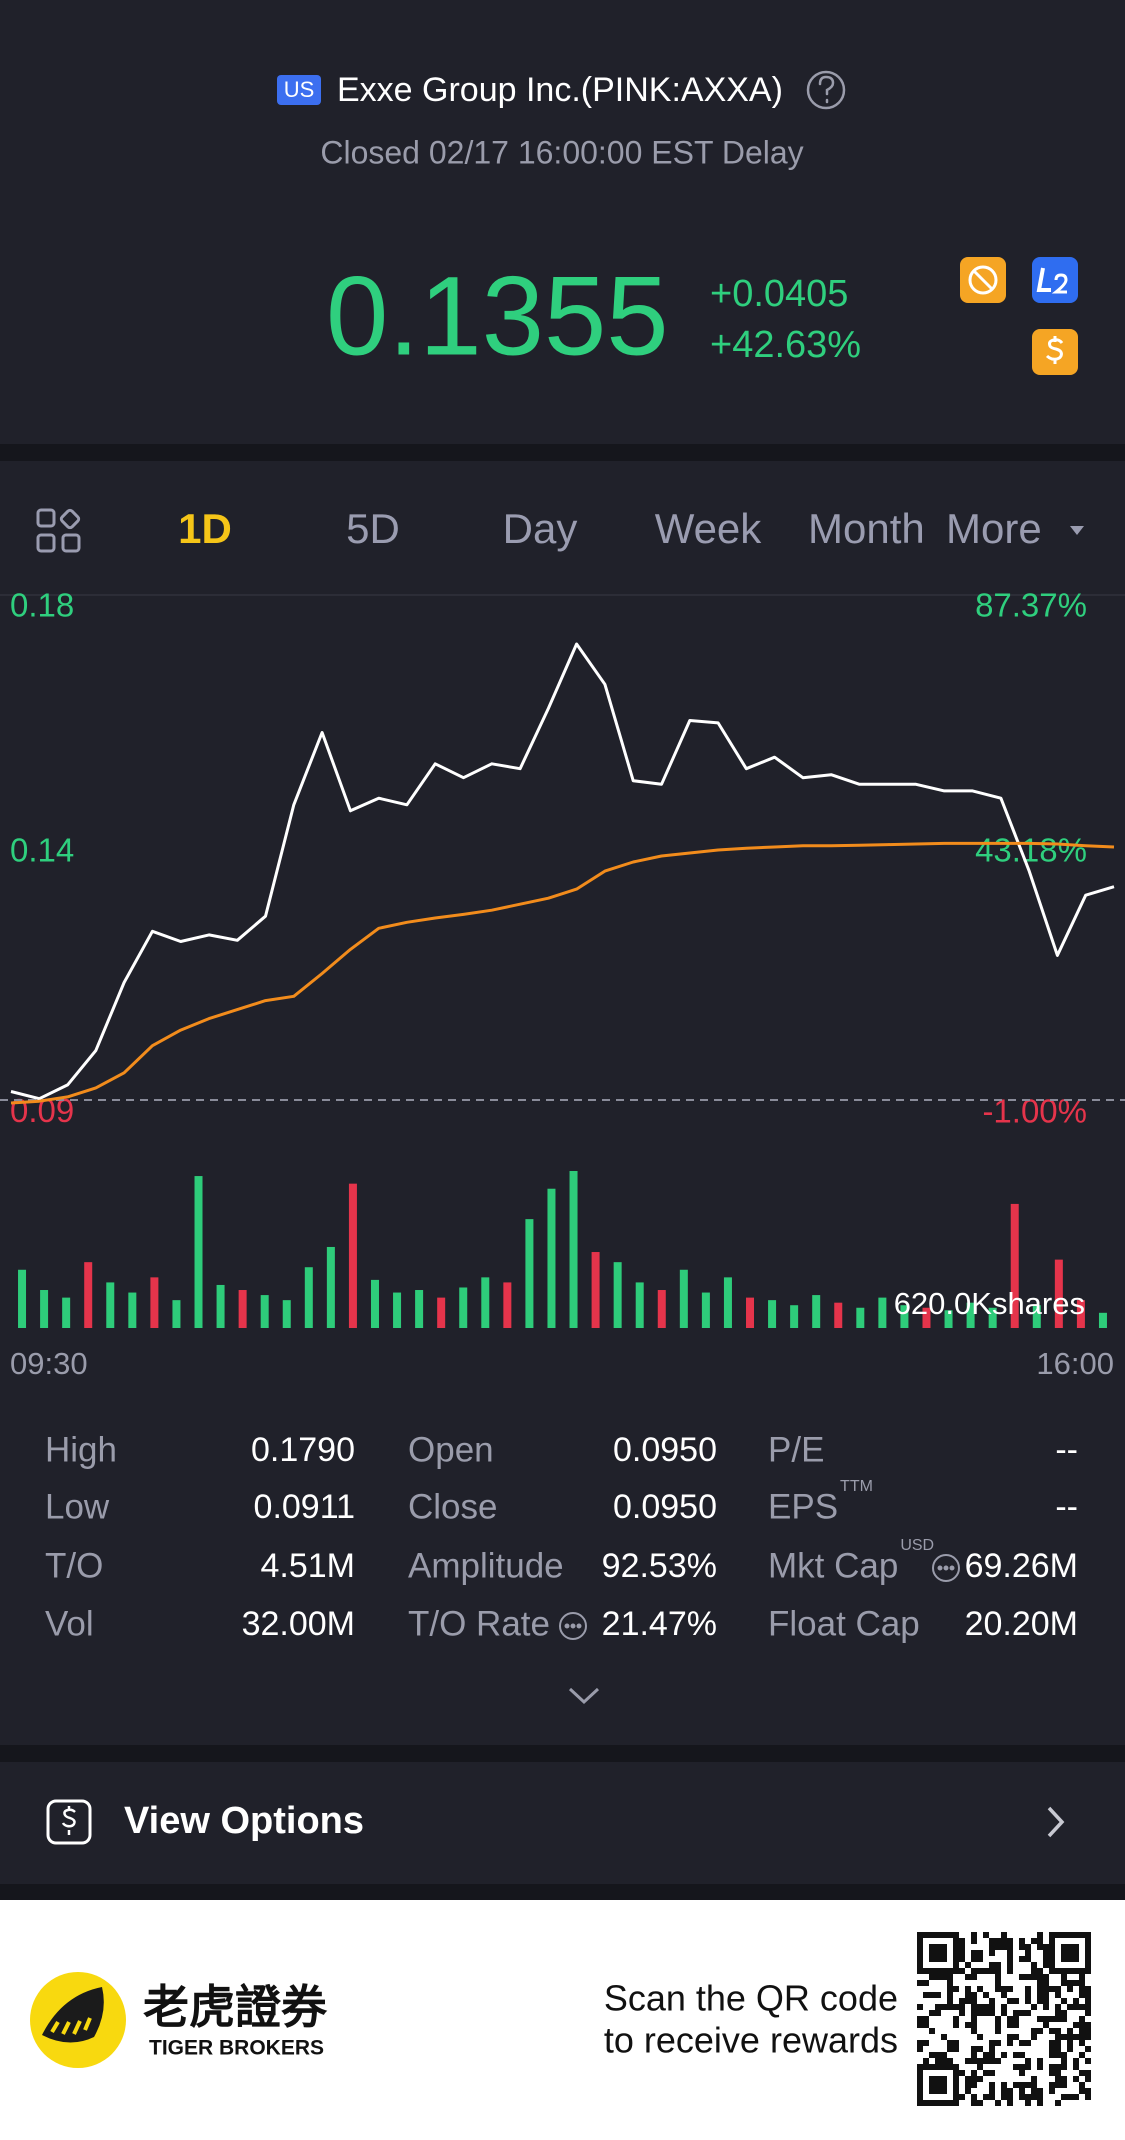 This screenshot has width=1125, height=2140. Describe the element at coordinates (298, 1624) in the screenshot. I see `stat-value: 32.00M` at that location.